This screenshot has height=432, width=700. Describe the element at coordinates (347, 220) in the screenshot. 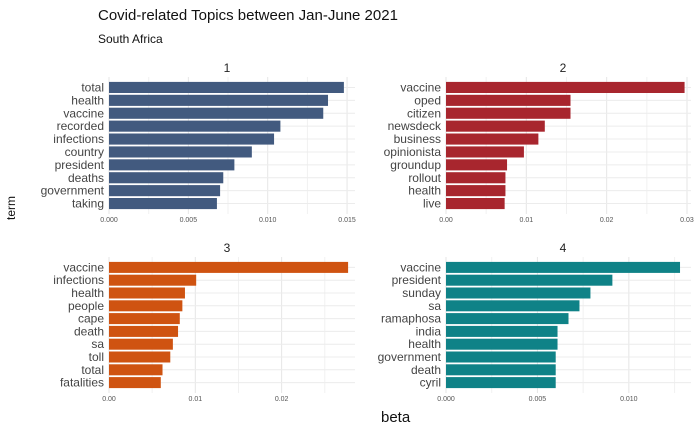

I see `tick-label: 0.015` at that location.